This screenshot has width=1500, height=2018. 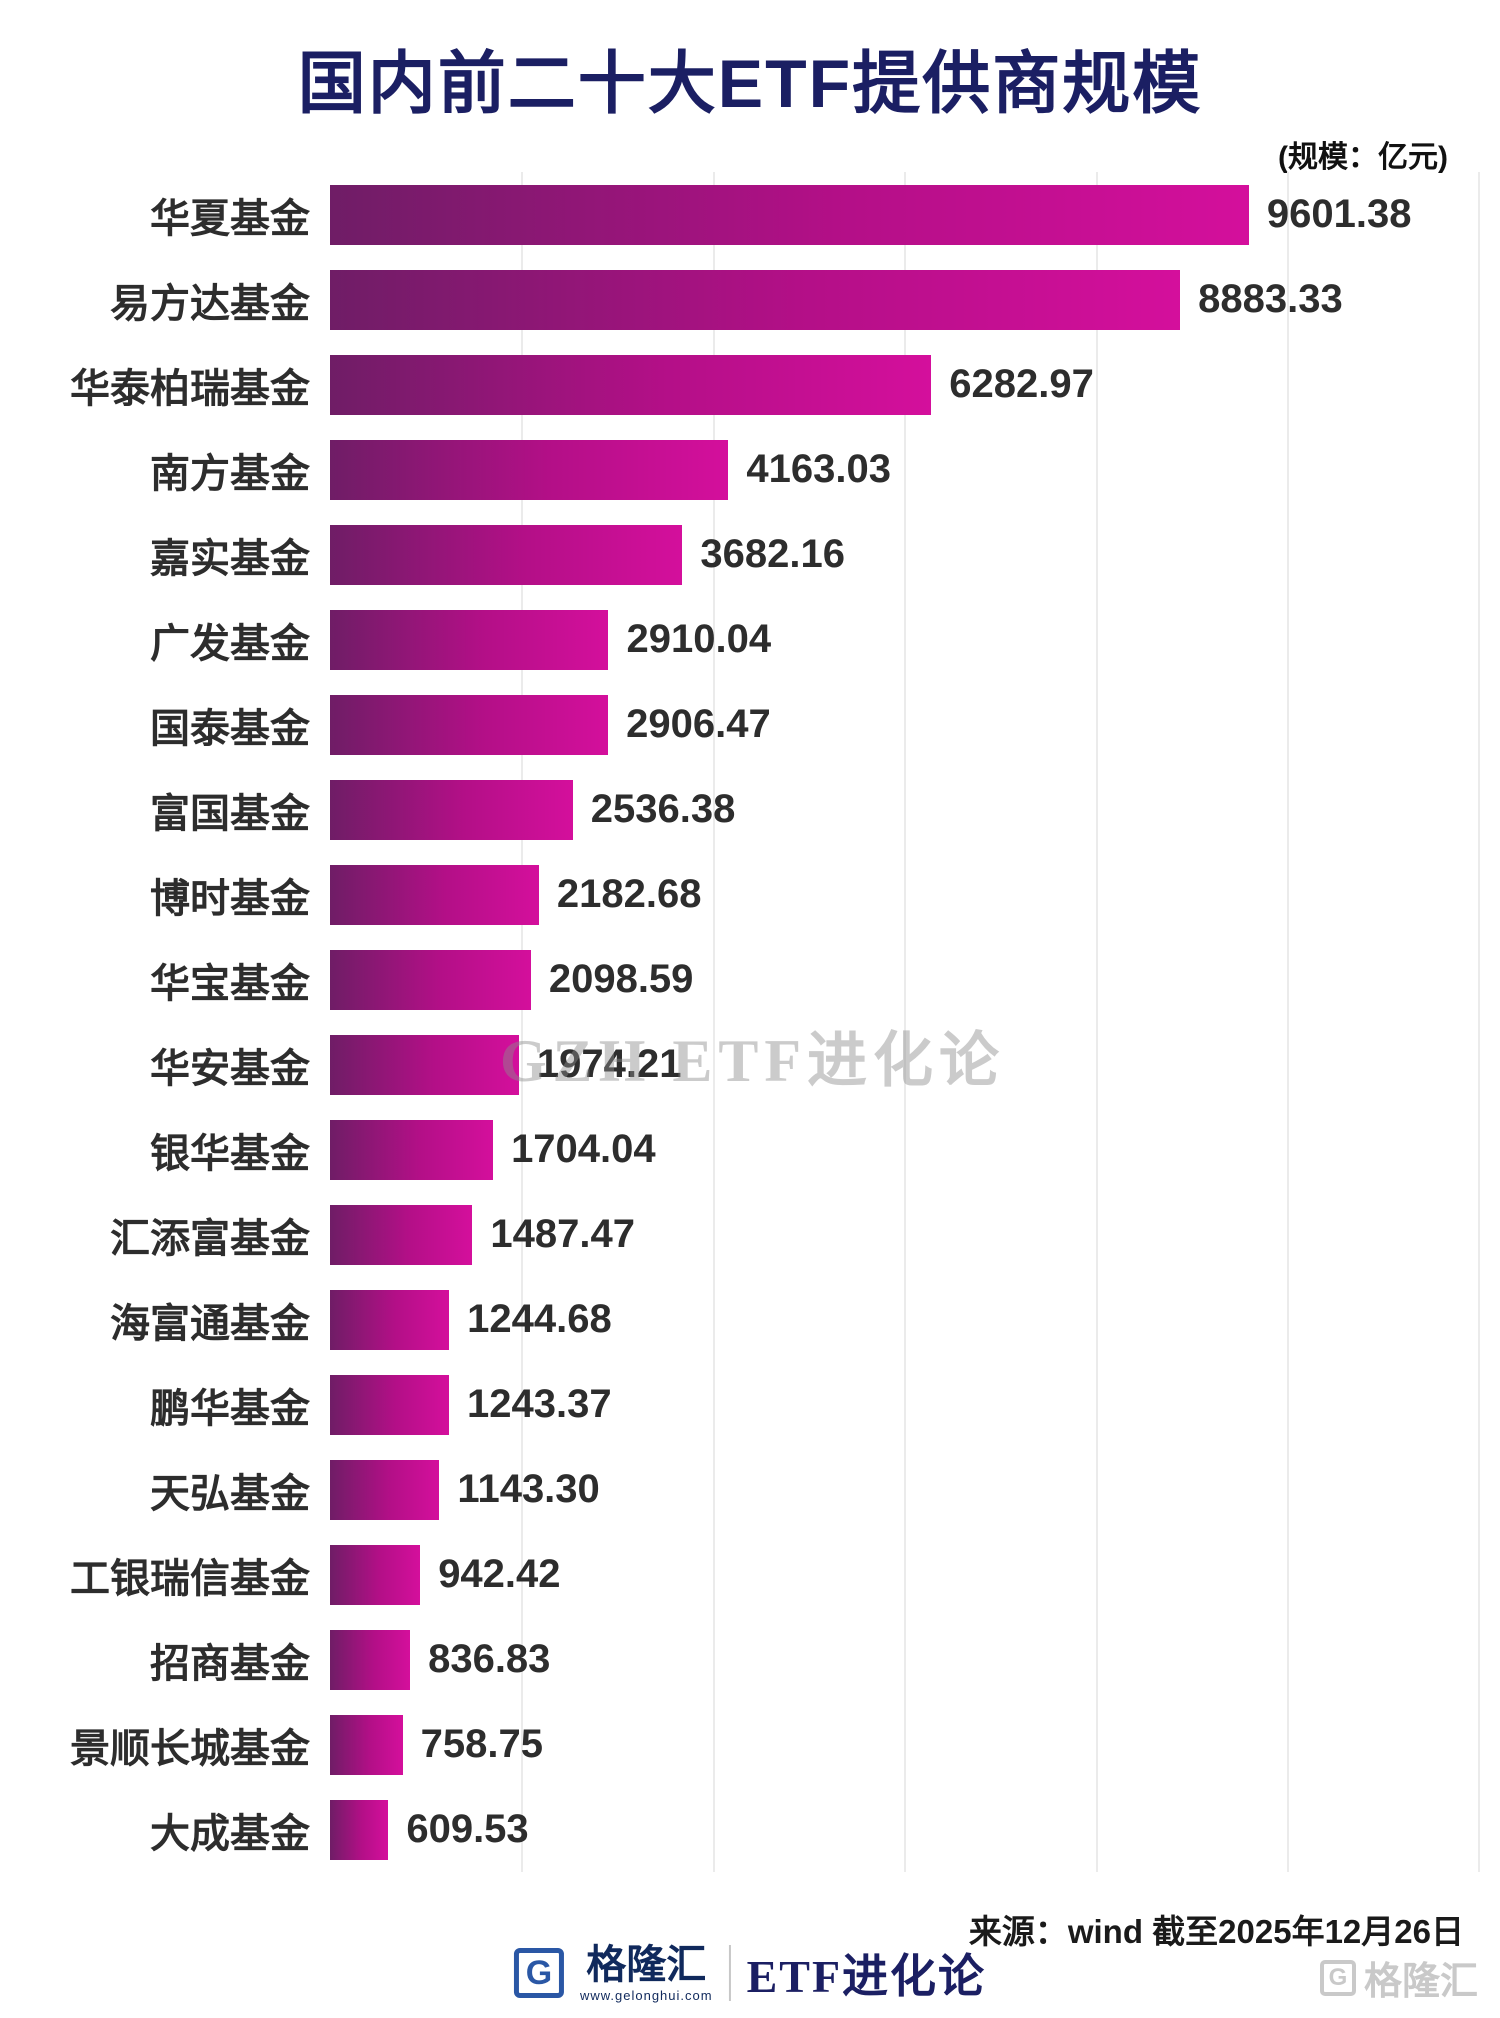 What do you see at coordinates (646, 1995) in the screenshot?
I see `brand-url: www.gelonghui.com` at bounding box center [646, 1995].